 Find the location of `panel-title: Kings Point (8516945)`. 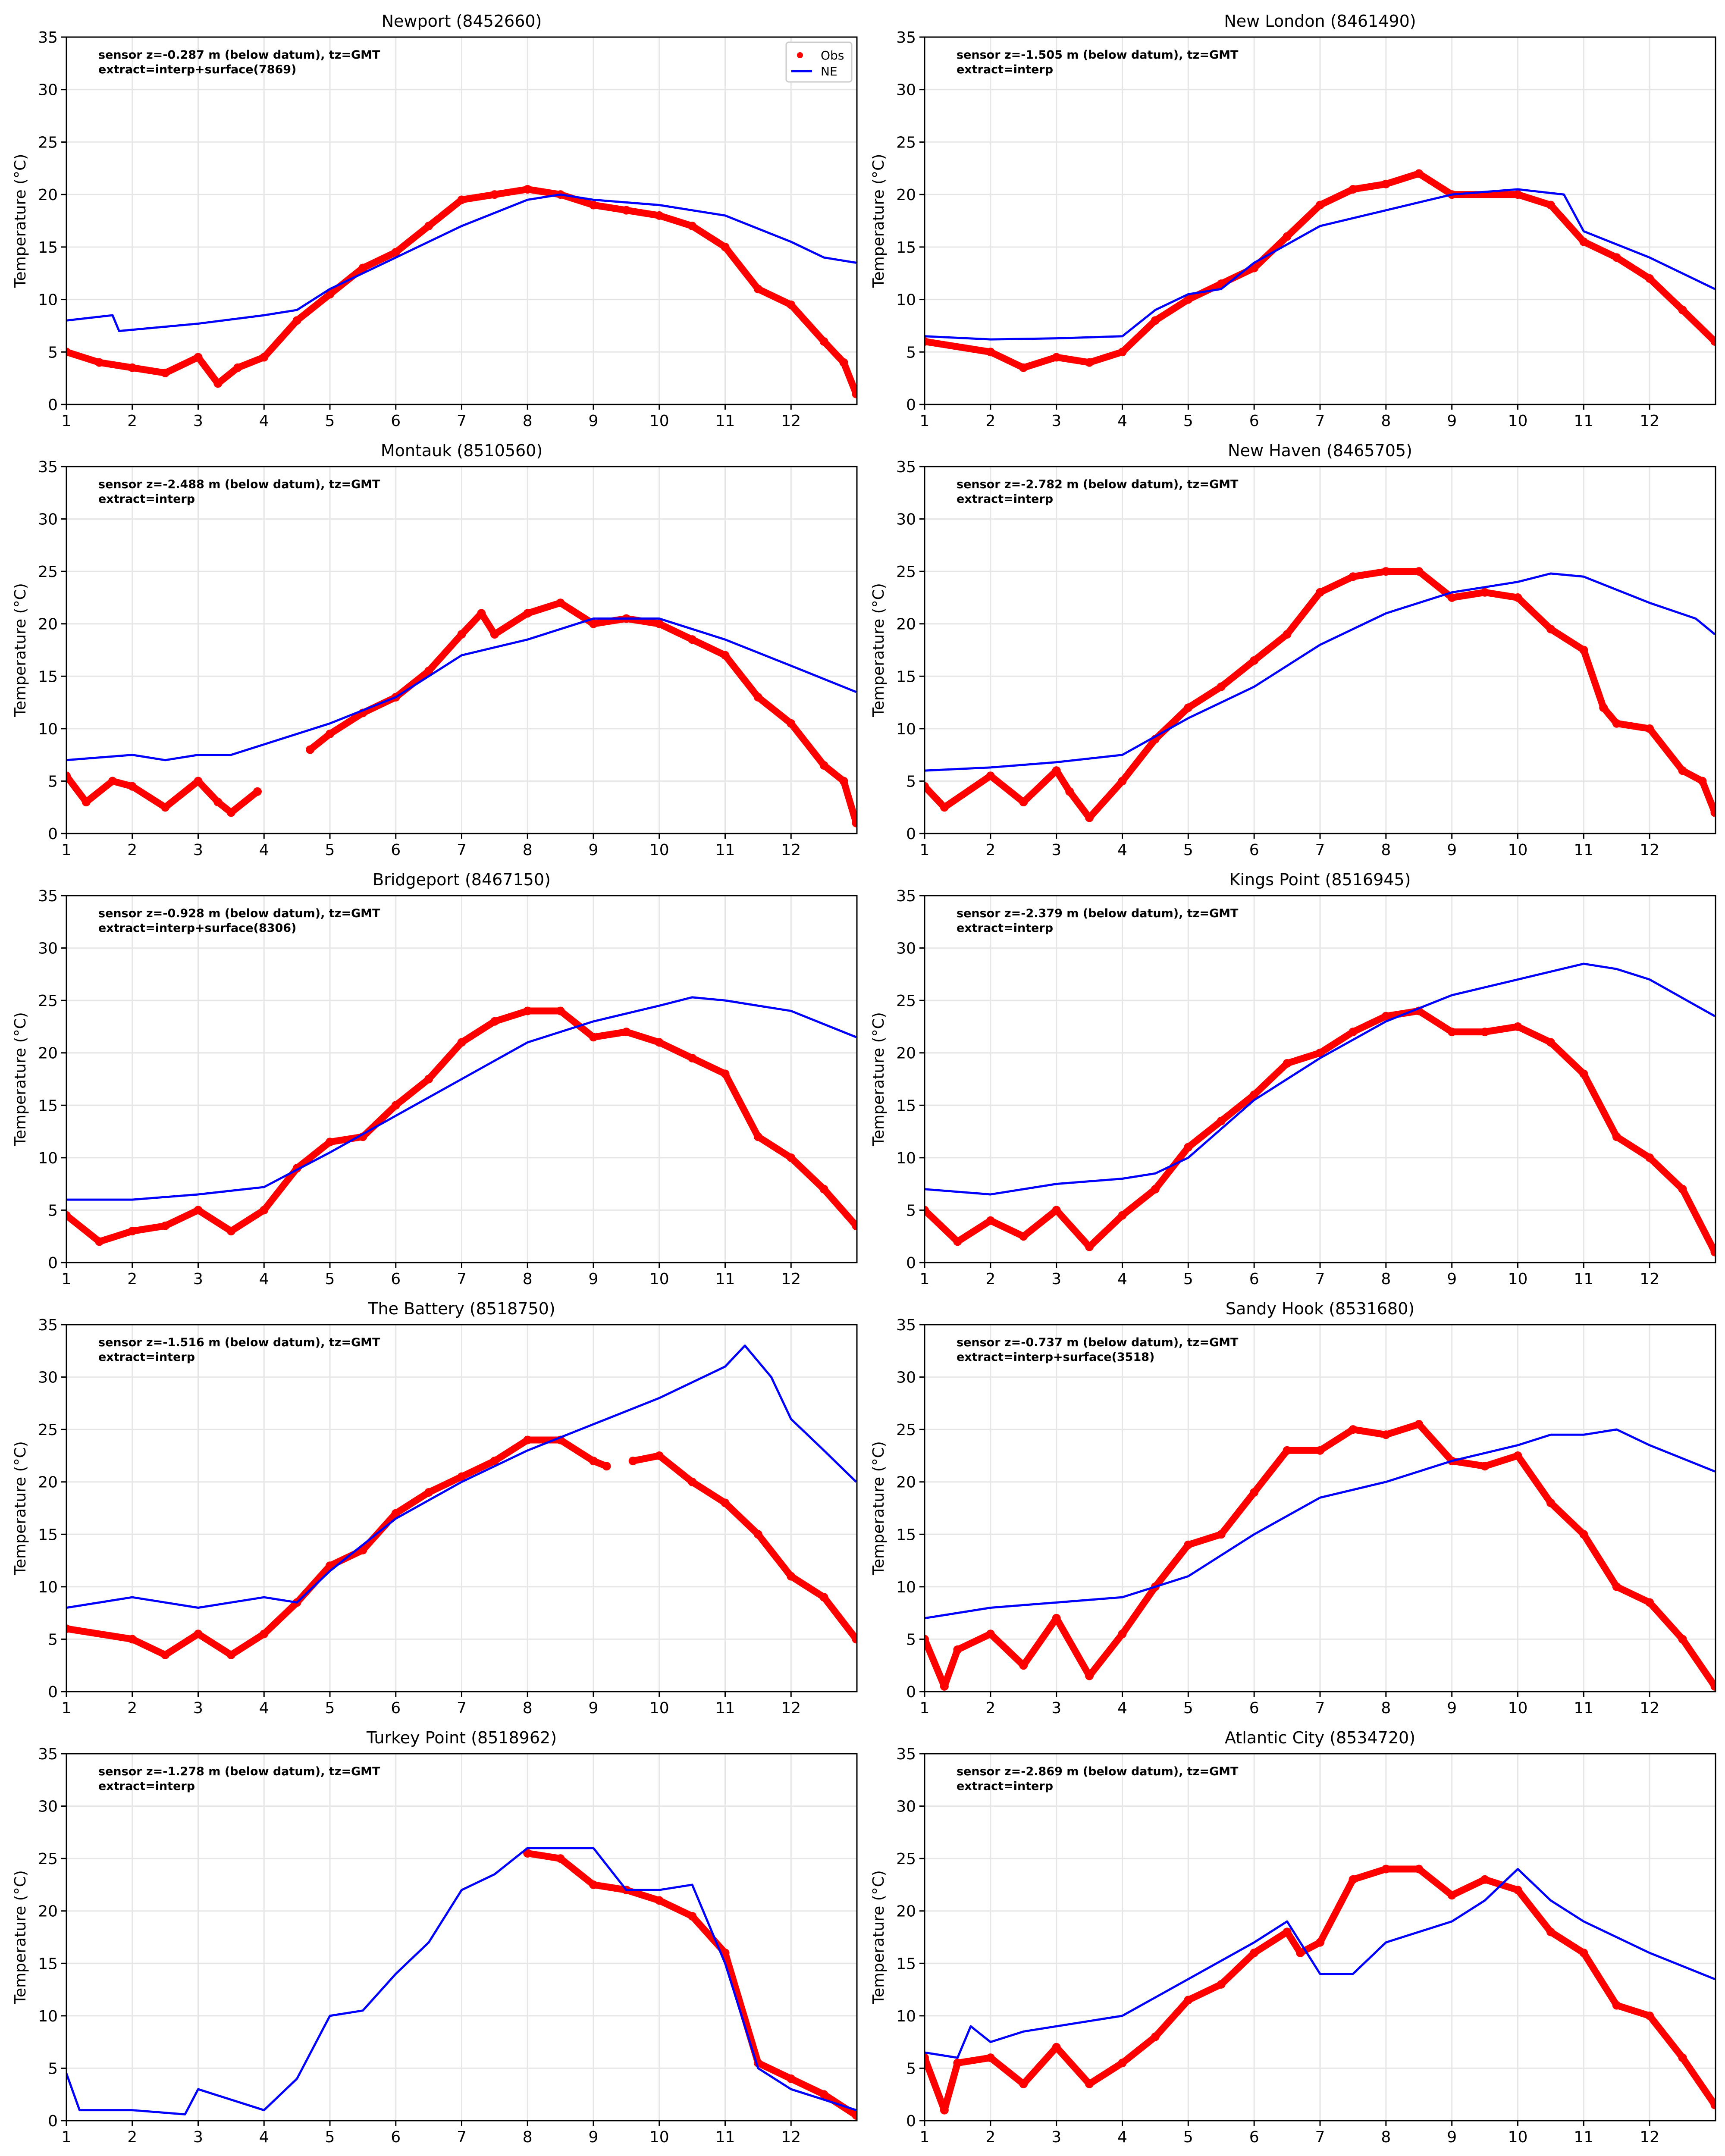

panel-title: Kings Point (8516945) is located at coordinates (1320, 879).